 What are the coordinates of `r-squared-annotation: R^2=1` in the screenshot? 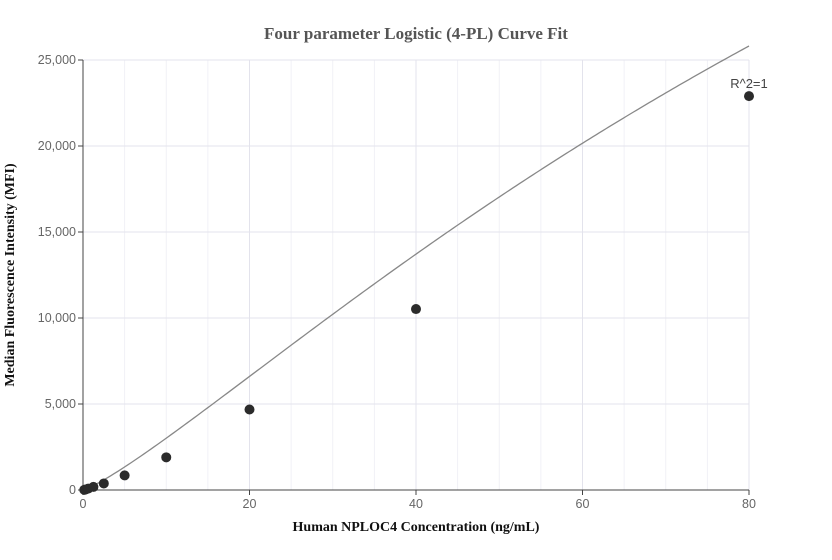 It's located at (749, 83).